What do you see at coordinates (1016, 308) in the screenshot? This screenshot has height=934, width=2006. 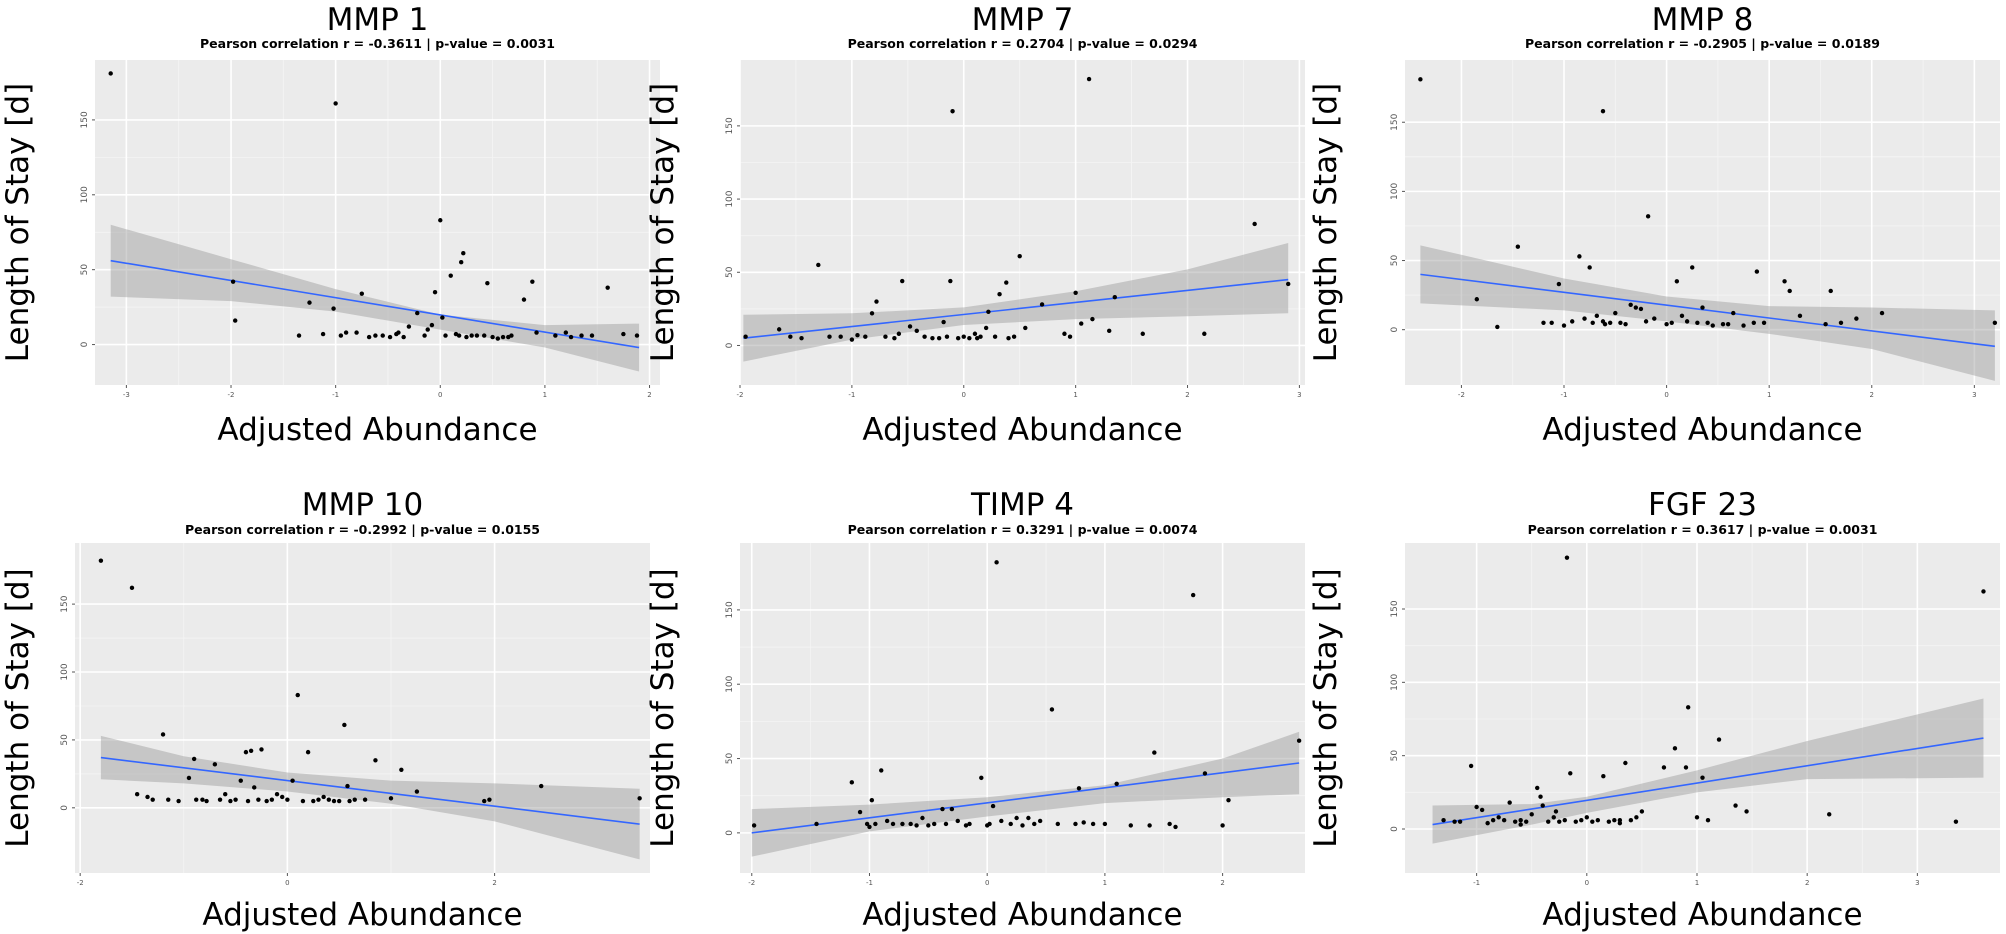 I see `regression-line` at bounding box center [1016, 308].